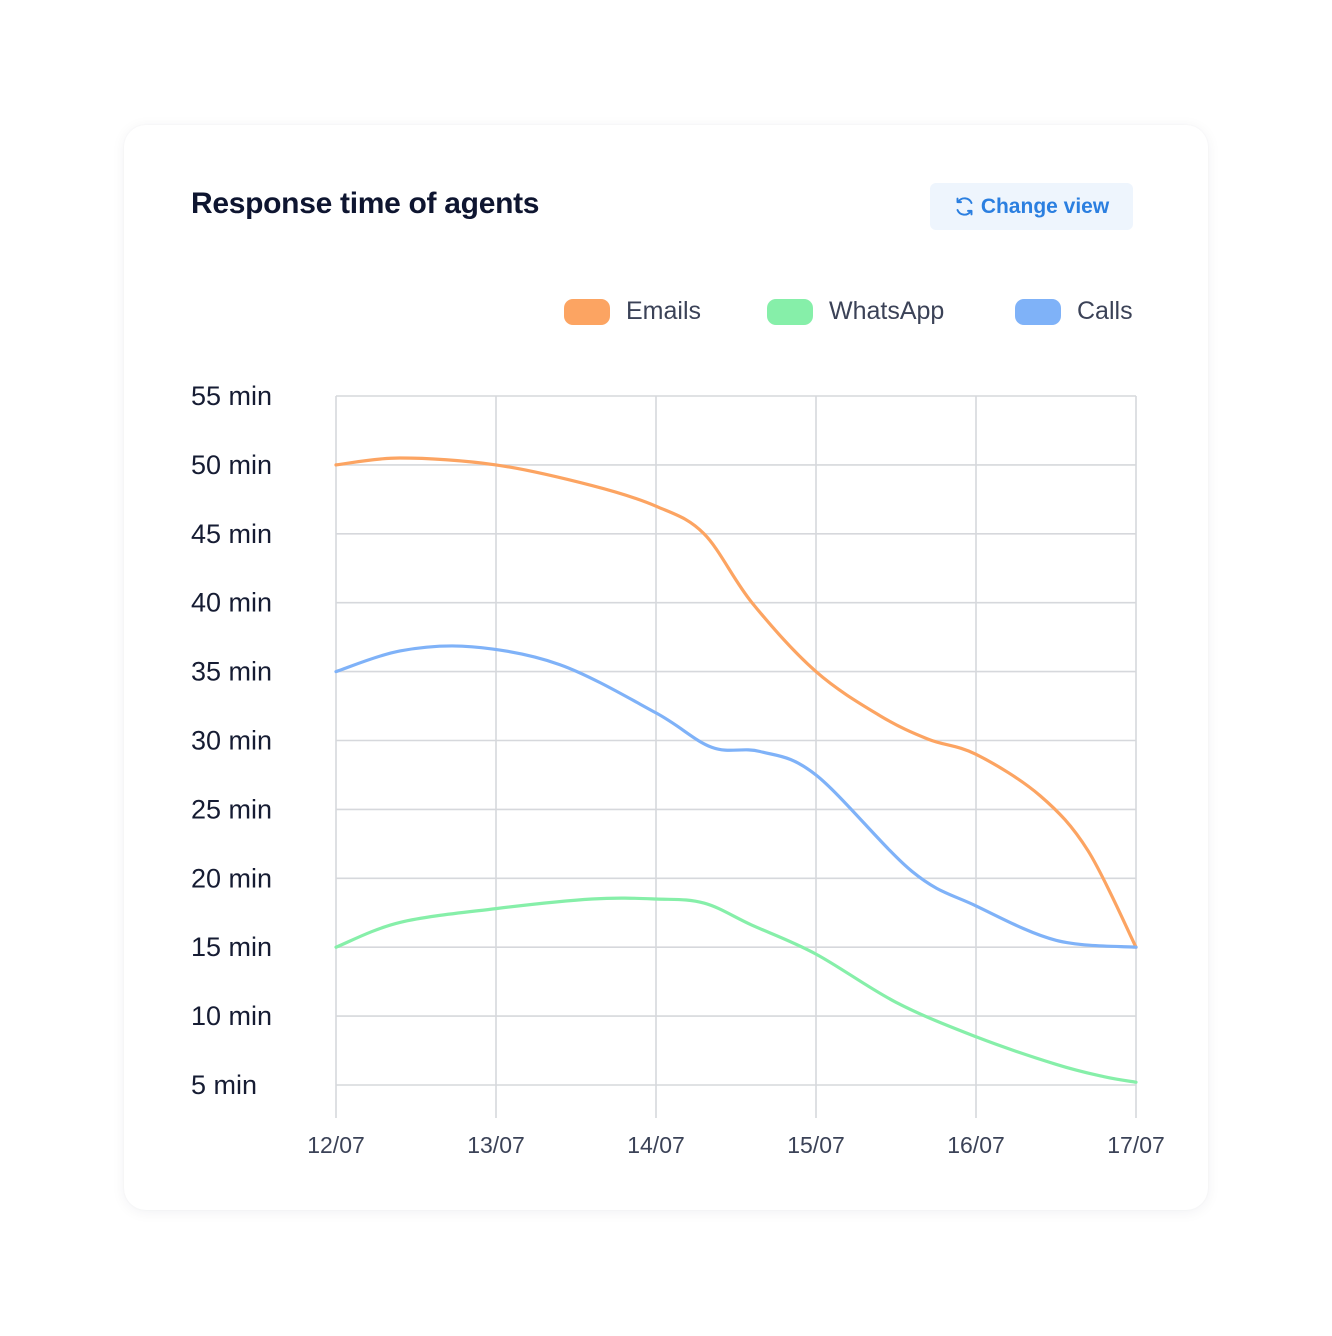  I want to click on series-line-calls, so click(736, 796).